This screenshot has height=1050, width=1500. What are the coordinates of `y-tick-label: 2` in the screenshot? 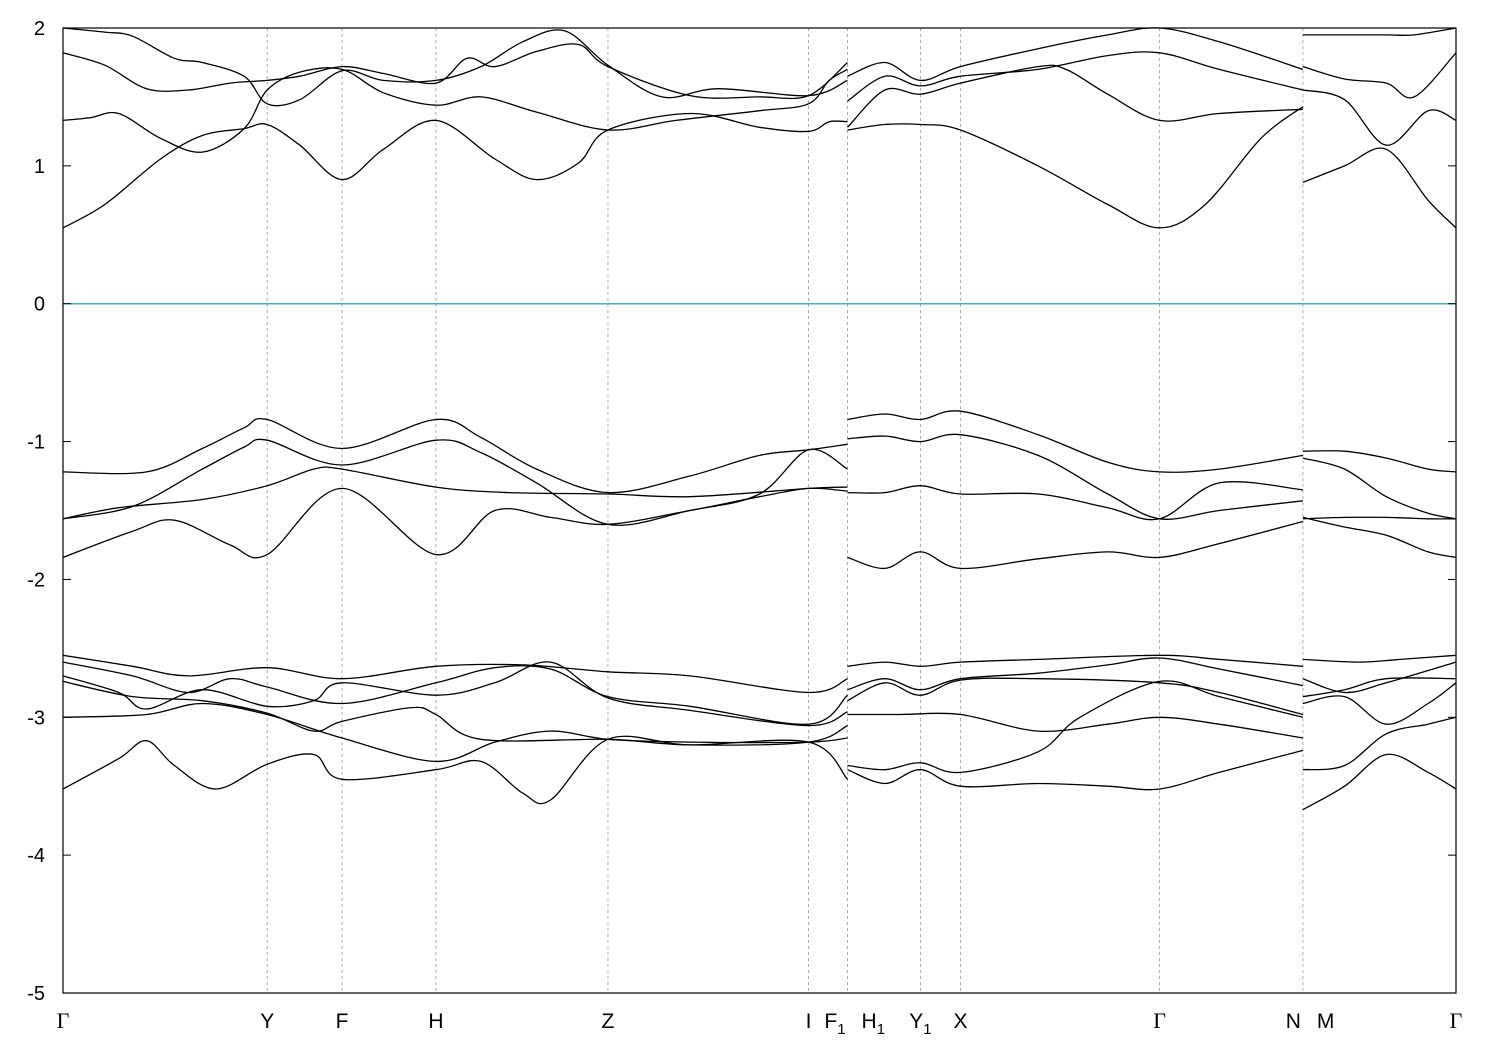 It's located at (39, 29).